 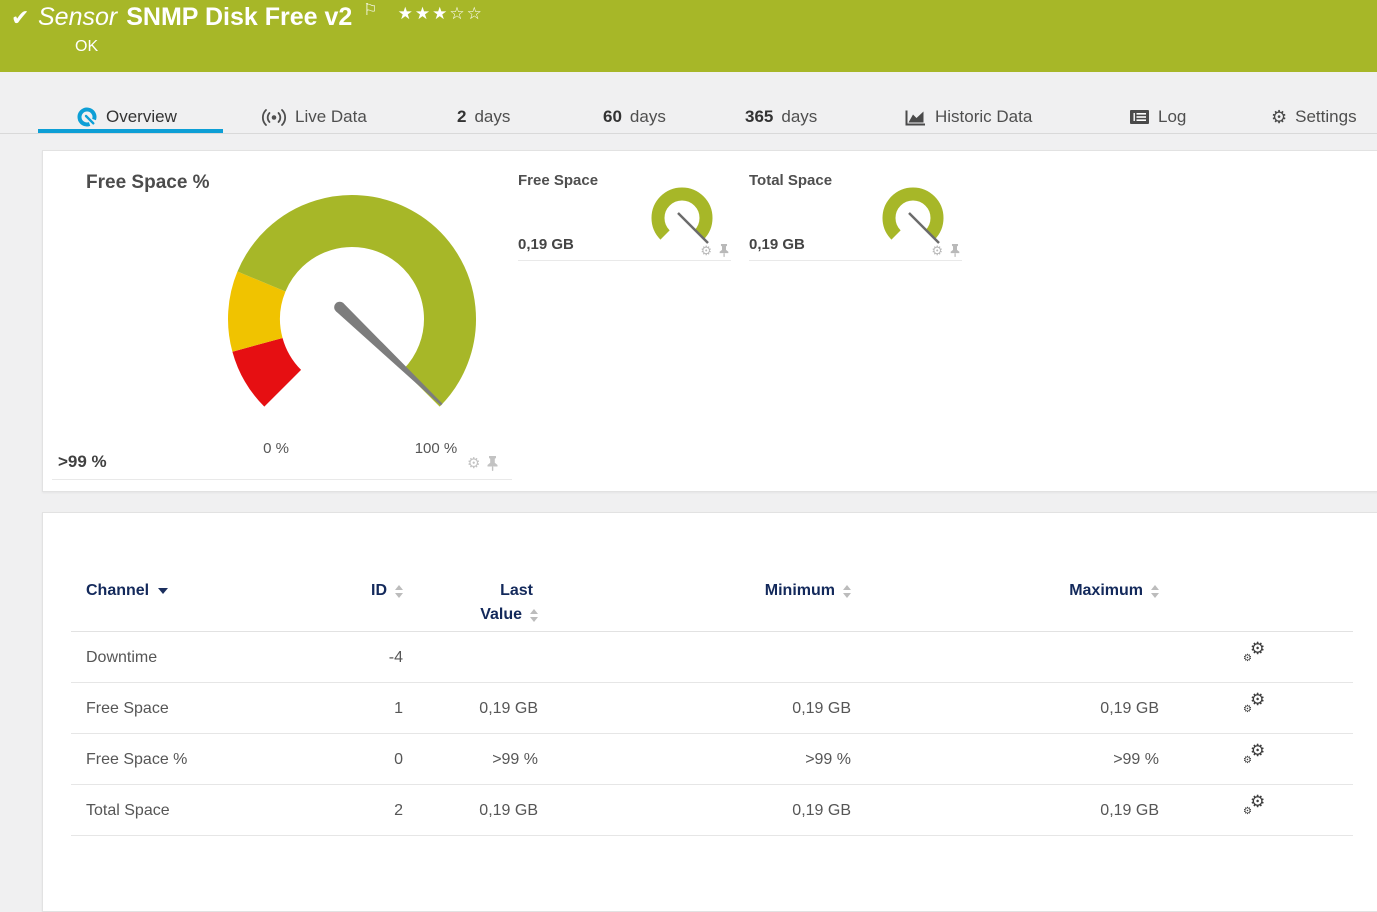 What do you see at coordinates (968, 117) in the screenshot?
I see `tab-historic-data: Historic Data` at bounding box center [968, 117].